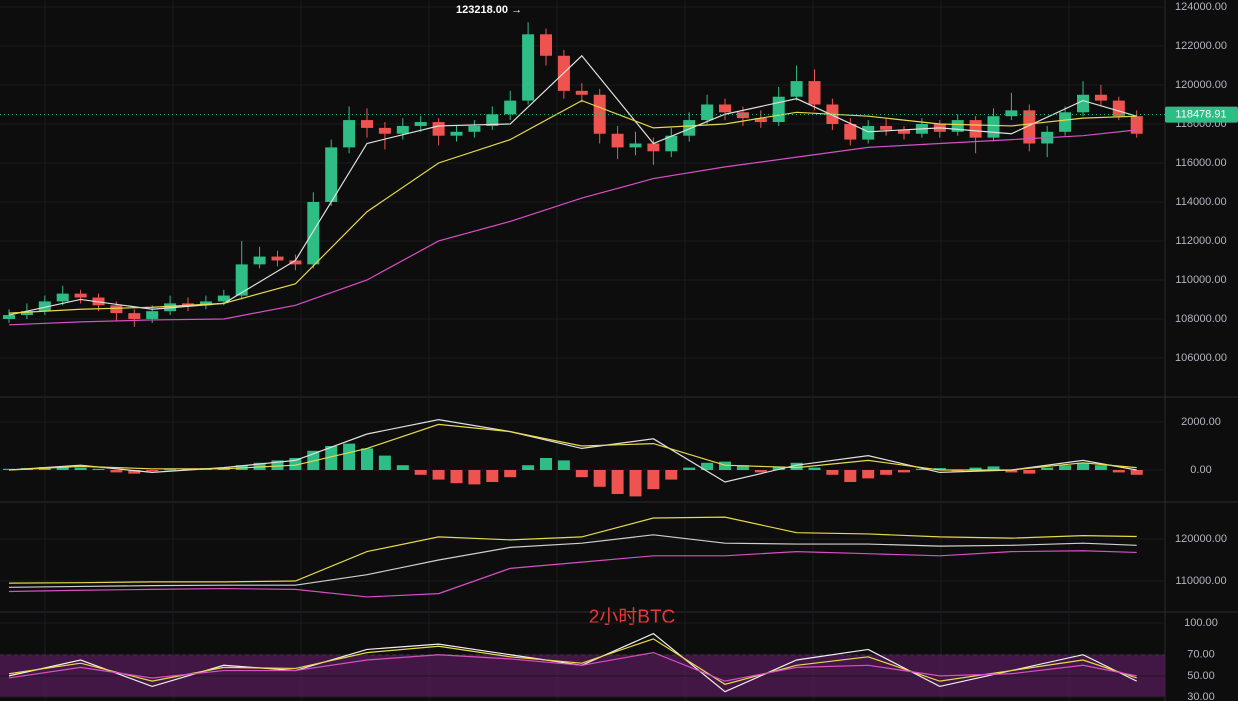  I want to click on chart-title: 2小时BTC, so click(632, 617).